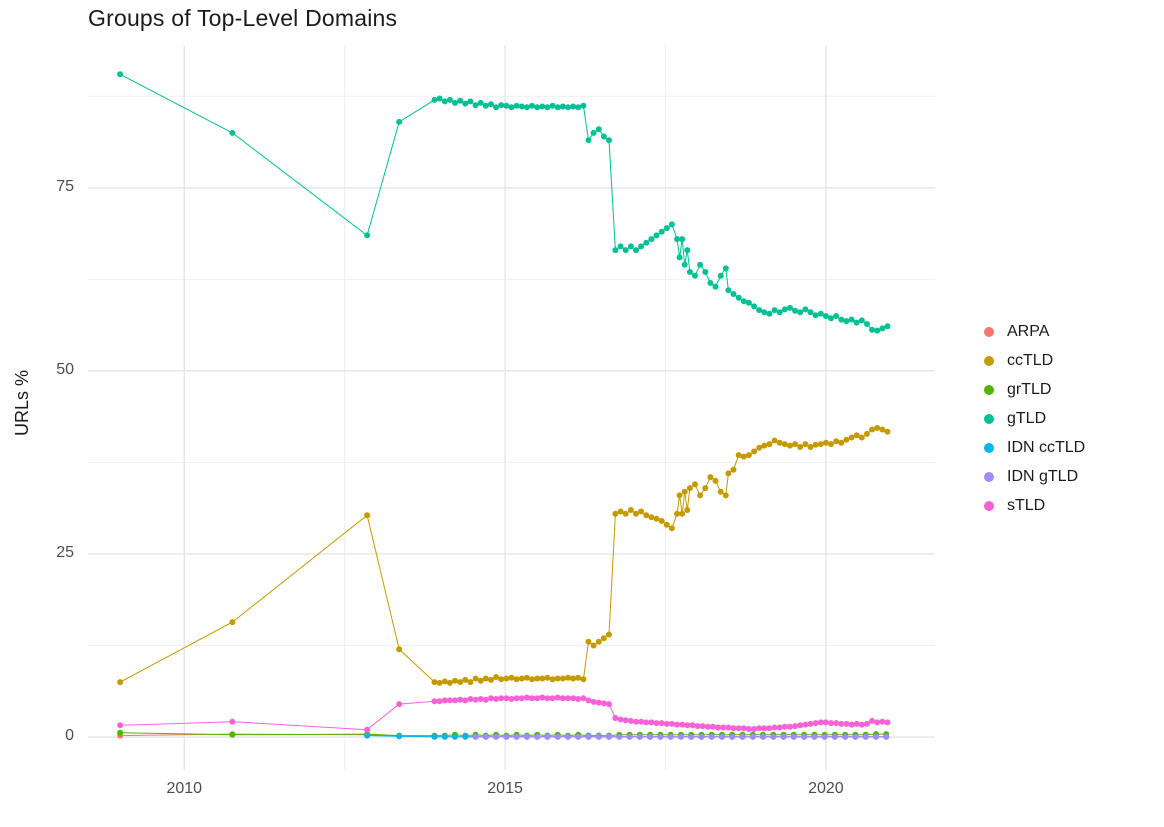 The width and height of the screenshot is (1164, 827). What do you see at coordinates (504, 713) in the screenshot?
I see `series-line-stld` at bounding box center [504, 713].